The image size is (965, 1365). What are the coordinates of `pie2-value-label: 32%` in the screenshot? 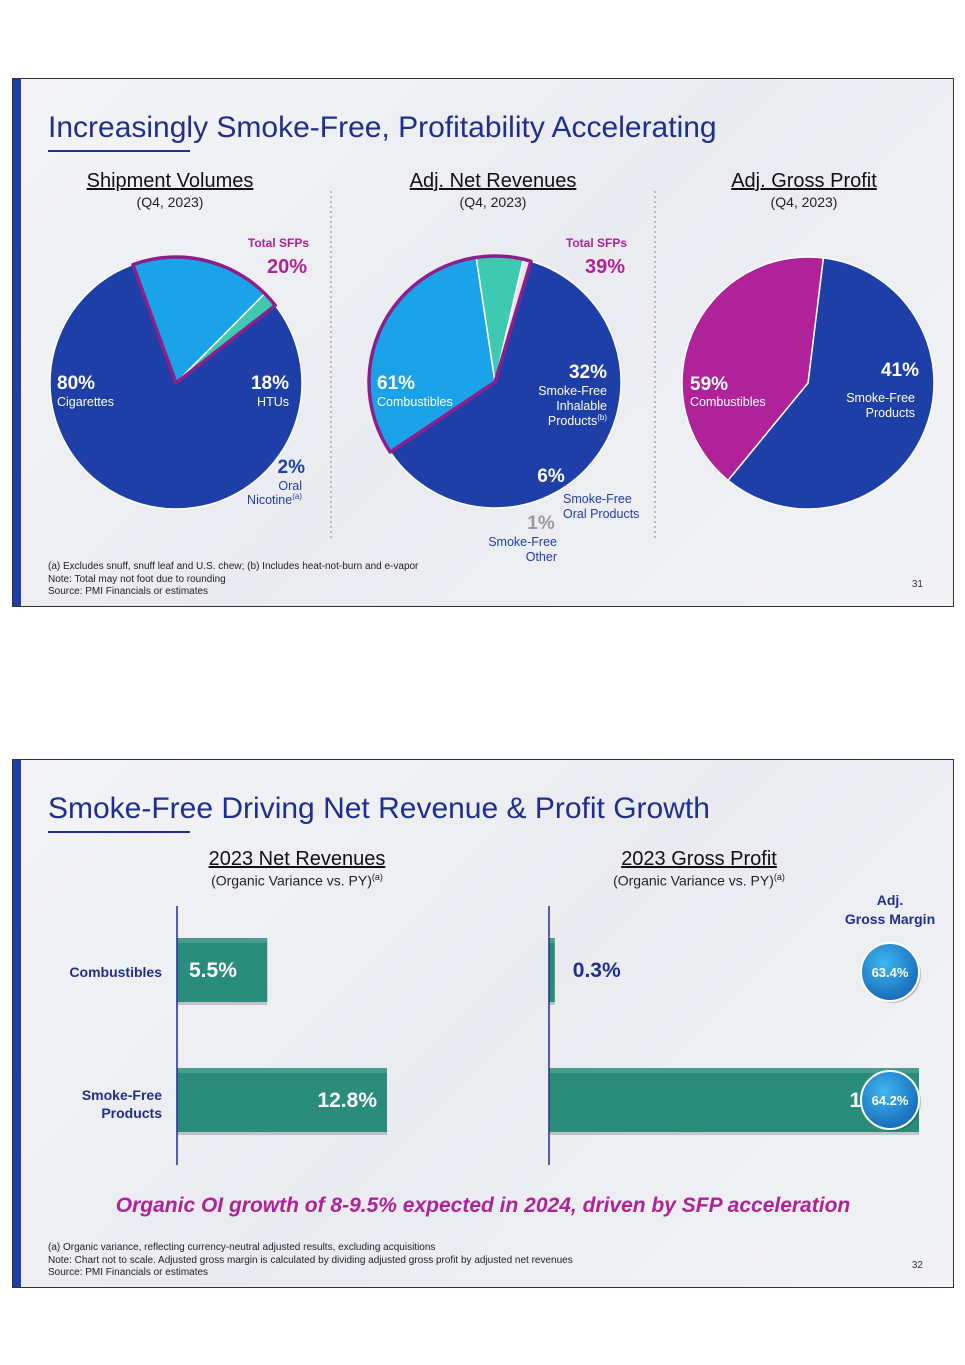 It's located at (588, 372).